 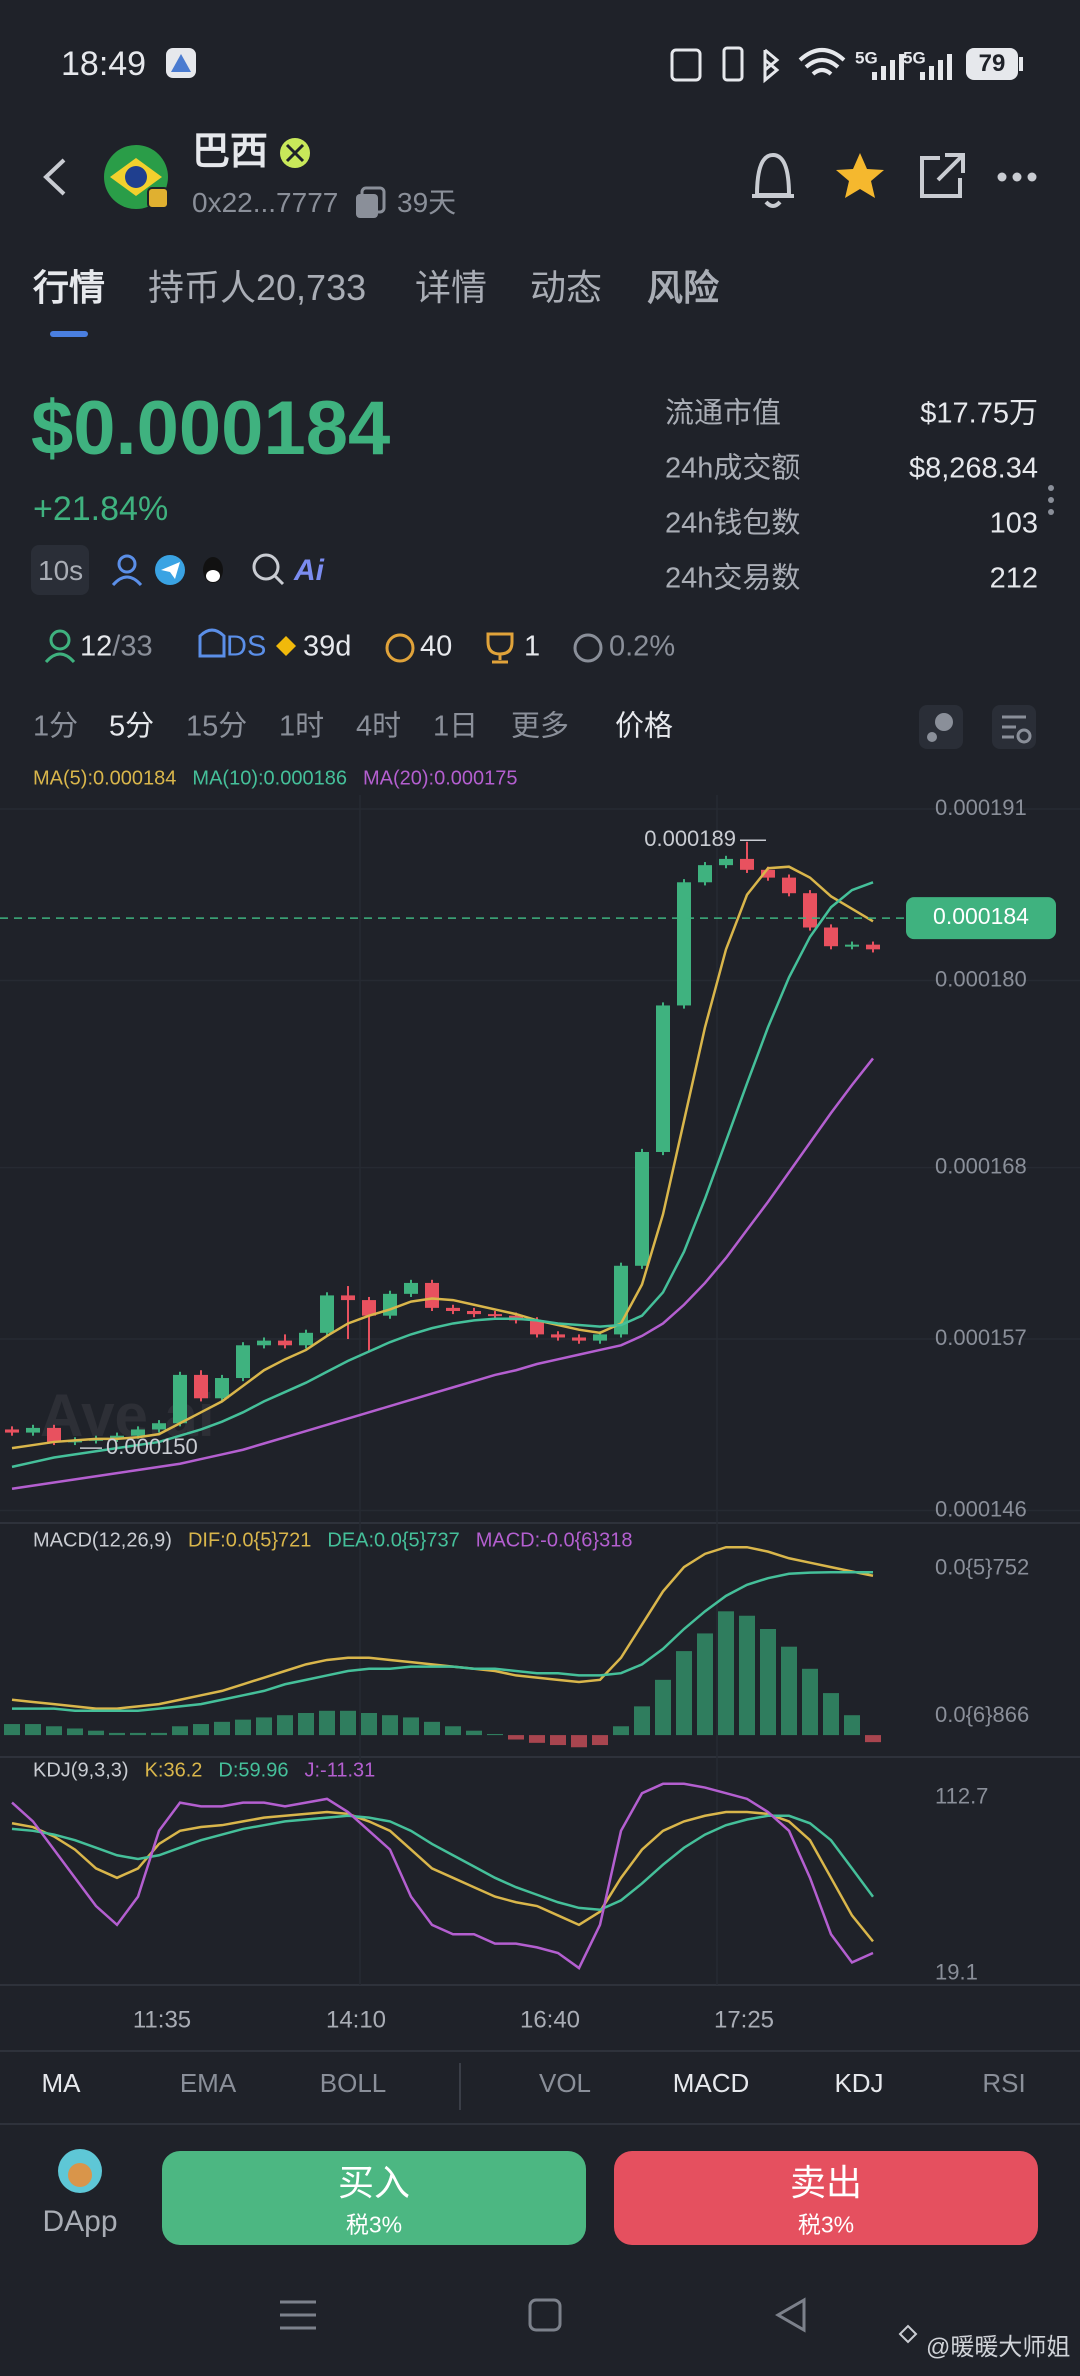 I want to click on interval: 1时, so click(x=302, y=726).